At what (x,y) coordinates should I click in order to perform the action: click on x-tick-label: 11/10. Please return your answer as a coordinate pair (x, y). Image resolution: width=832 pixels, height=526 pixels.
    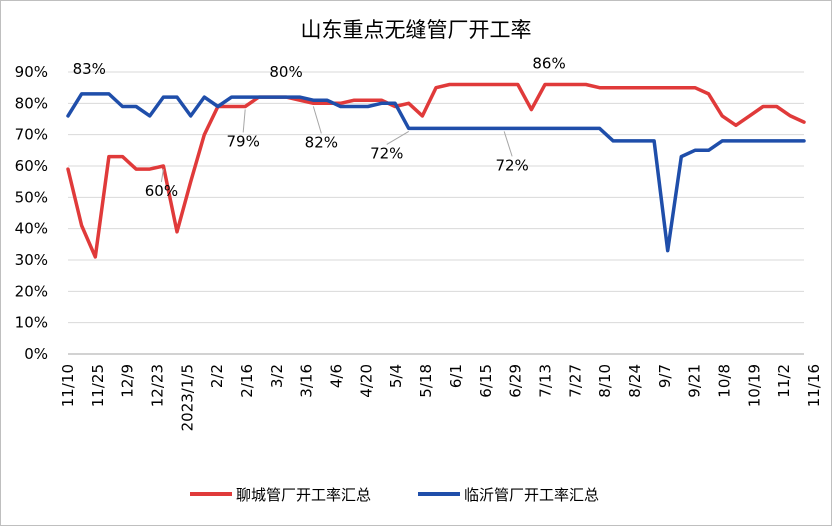
    Looking at the image, I should click on (68, 385).